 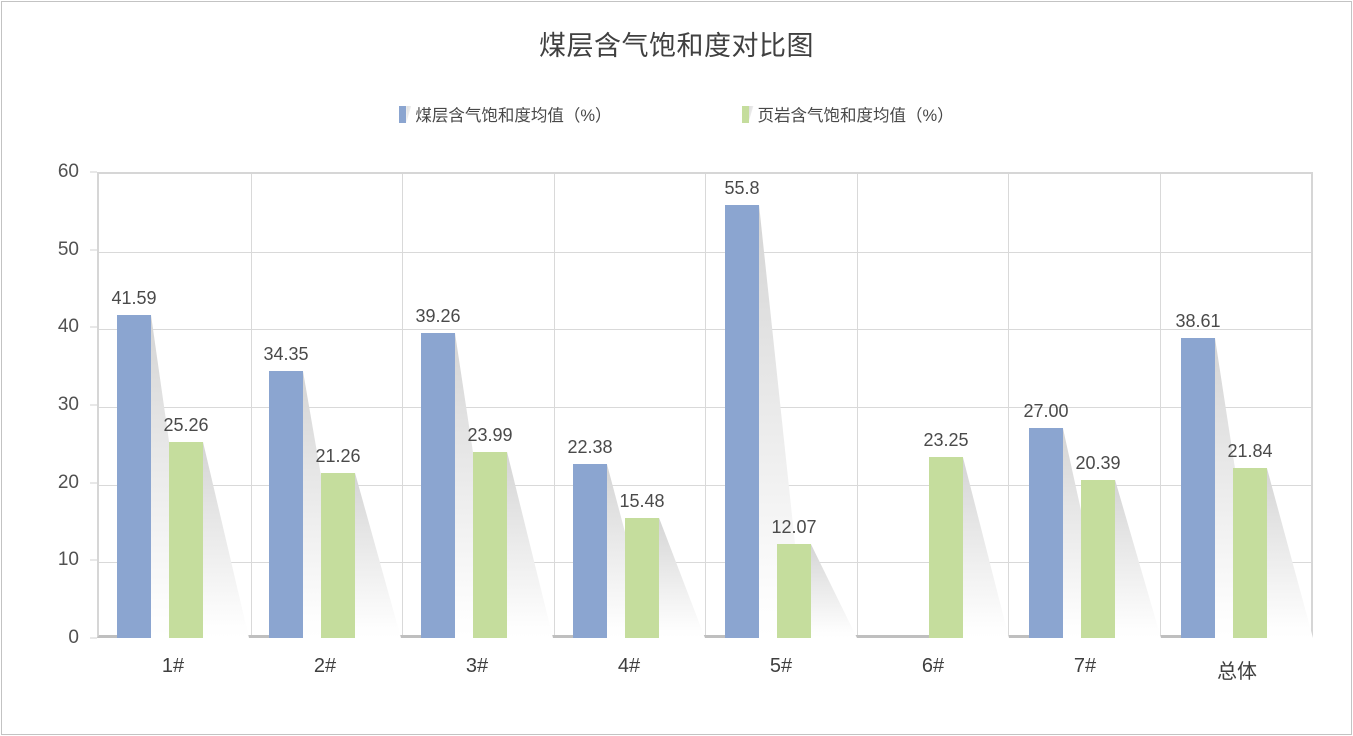 What do you see at coordinates (1237, 672) in the screenshot?
I see `x-tick-label-总体: 总体` at bounding box center [1237, 672].